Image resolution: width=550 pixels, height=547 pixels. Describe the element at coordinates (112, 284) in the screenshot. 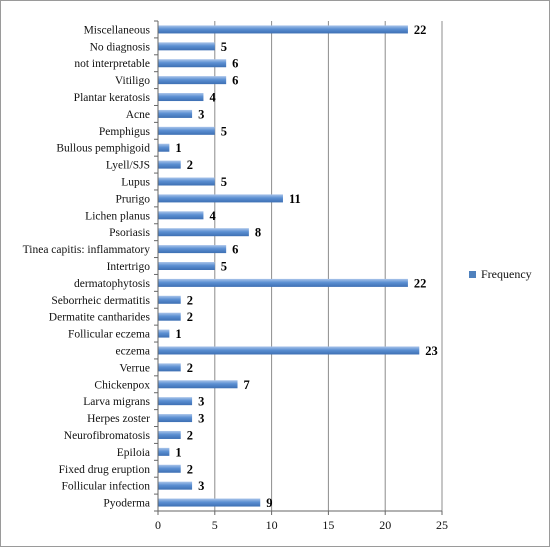

I see `category-label: dermatophytosis` at that location.